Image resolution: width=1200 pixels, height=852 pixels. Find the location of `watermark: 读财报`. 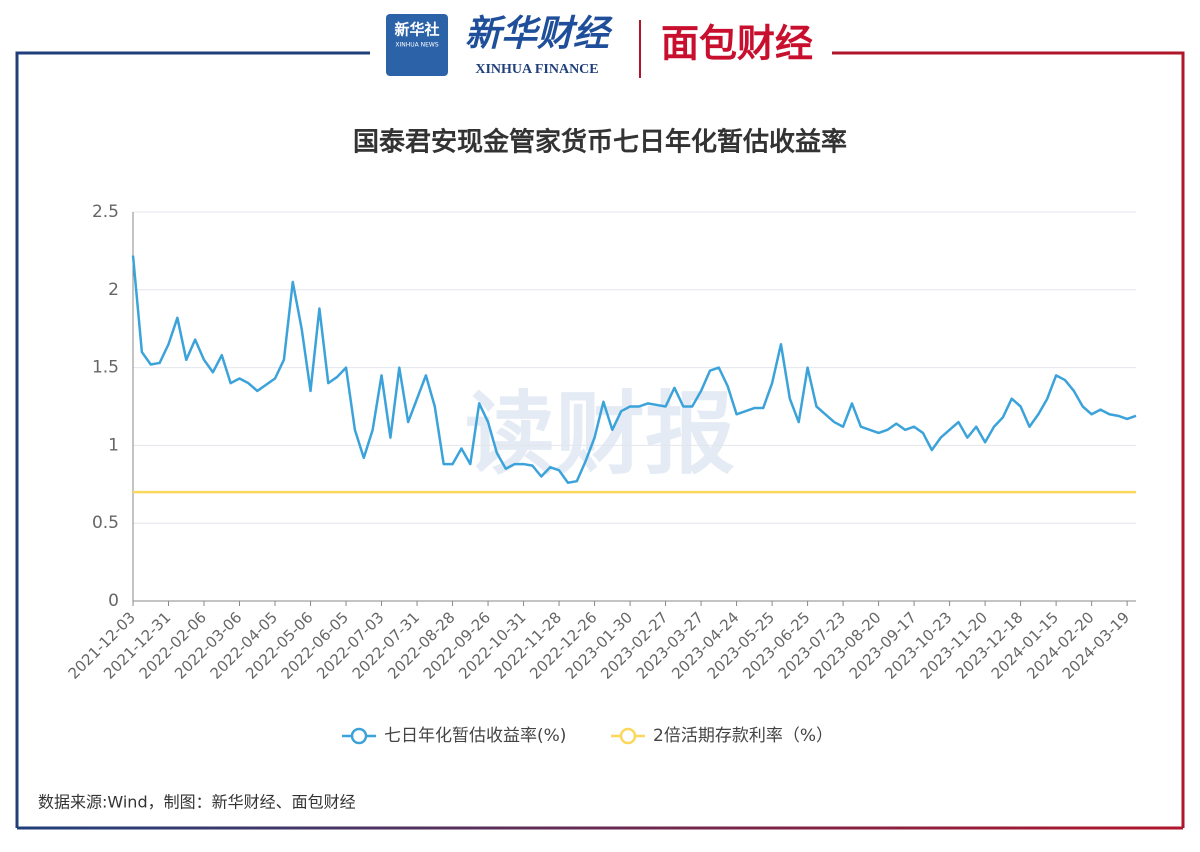

watermark: 读财报 is located at coordinates (600, 434).